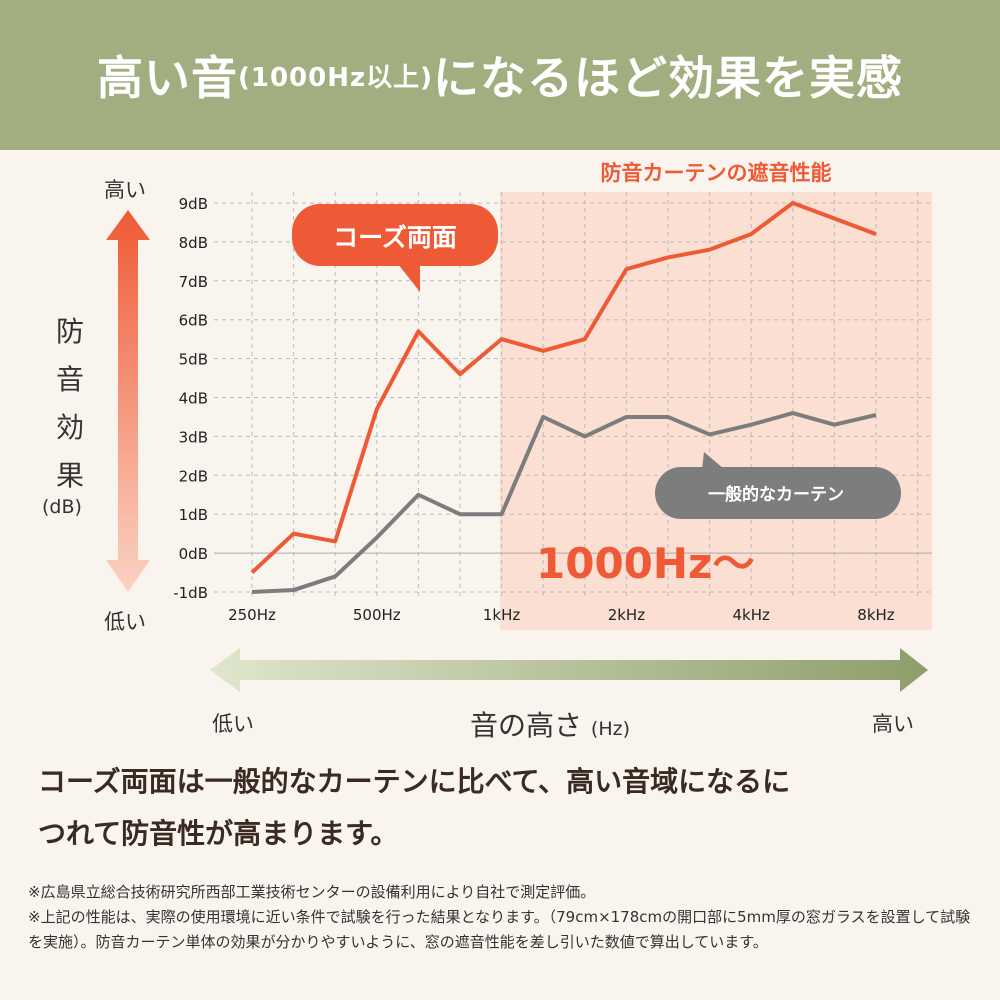 Image resolution: width=1000 pixels, height=1000 pixels. What do you see at coordinates (312, 892) in the screenshot?
I see `footnote: ※広島県立総合技術研究所西部工業技術センターの設備利用により自社で測定評価。` at bounding box center [312, 892].